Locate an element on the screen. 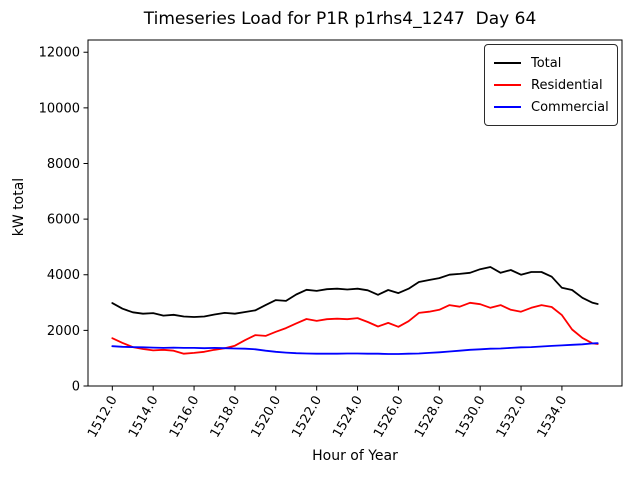 Image resolution: width=640 pixels, height=480 pixels. legend-label-commercial: Commercial is located at coordinates (570, 107).